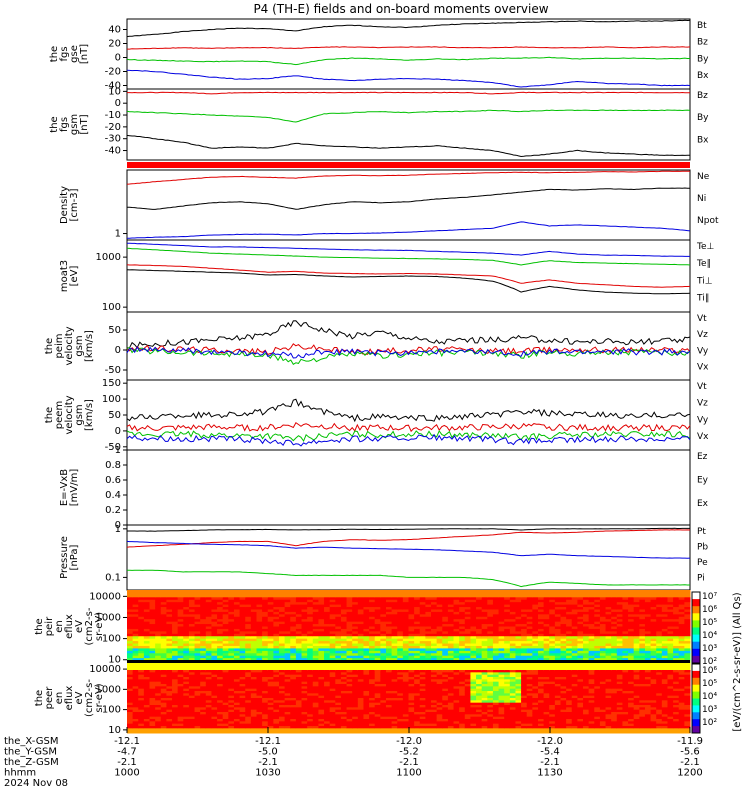 This screenshot has height=800, width=750. What do you see at coordinates (408, 334) in the screenshot?
I see `series-line-Vt` at bounding box center [408, 334].